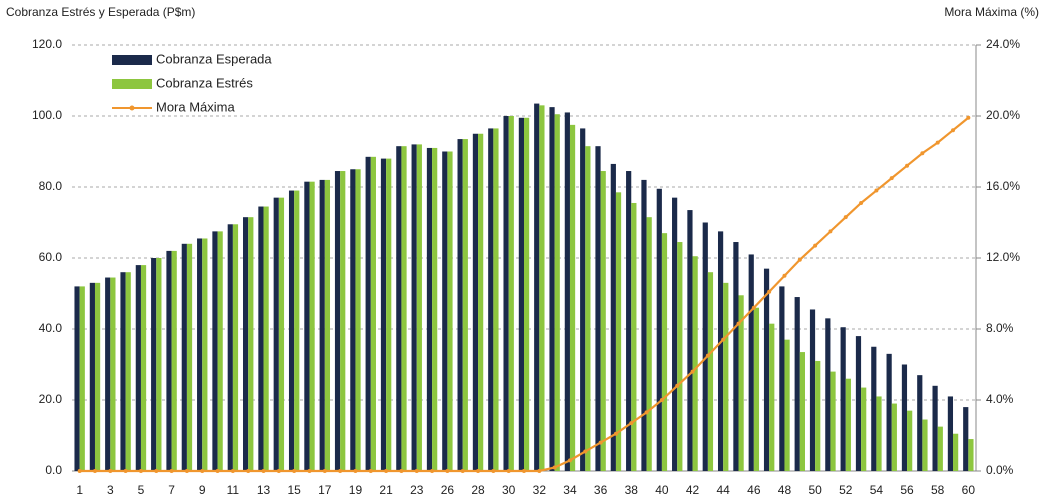  Describe the element at coordinates (53, 470) in the screenshot. I see `y-tick-label: 0.0` at that location.